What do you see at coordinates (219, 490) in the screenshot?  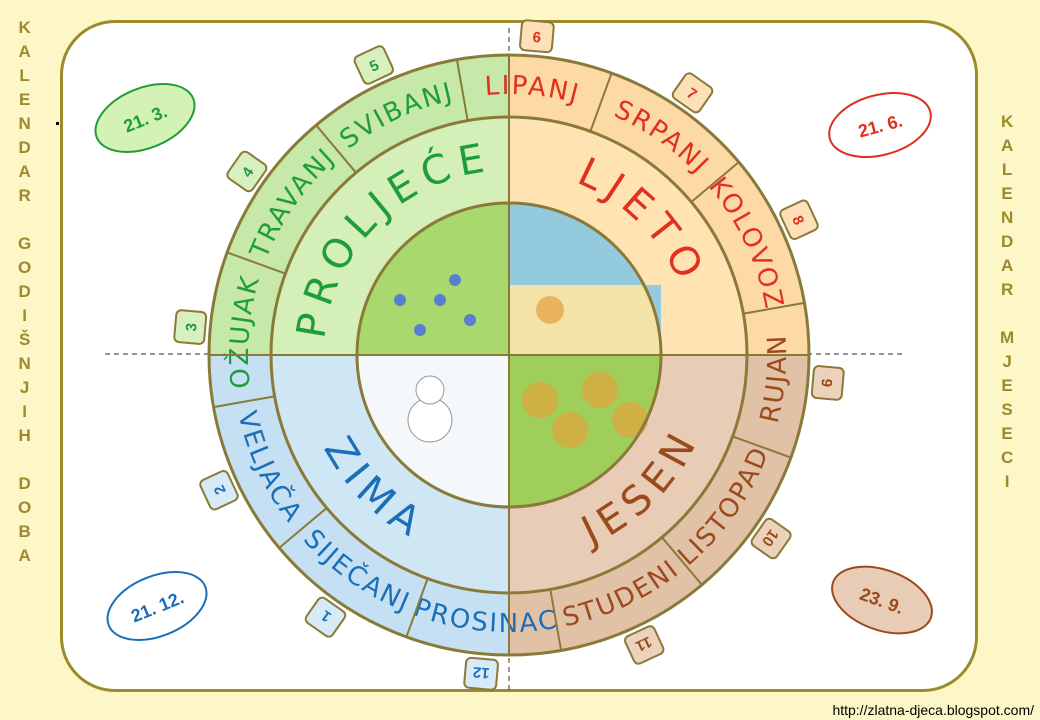 I see `month-number-badge: 2` at bounding box center [219, 490].